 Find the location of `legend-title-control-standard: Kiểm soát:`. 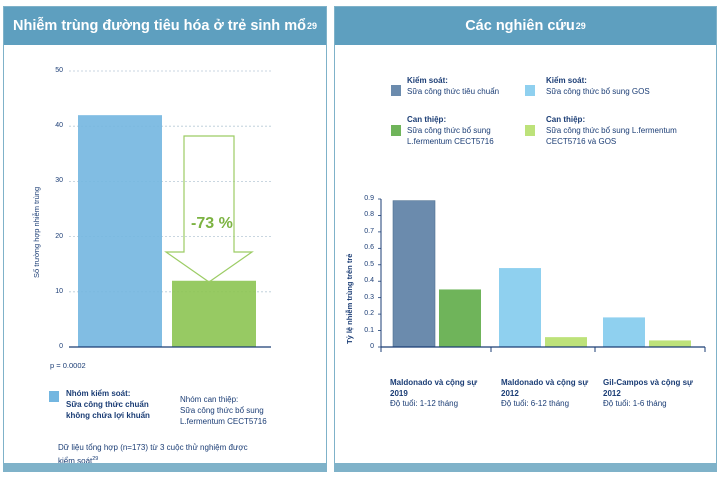

legend-title-control-standard: Kiểm soát: is located at coordinates (427, 80).